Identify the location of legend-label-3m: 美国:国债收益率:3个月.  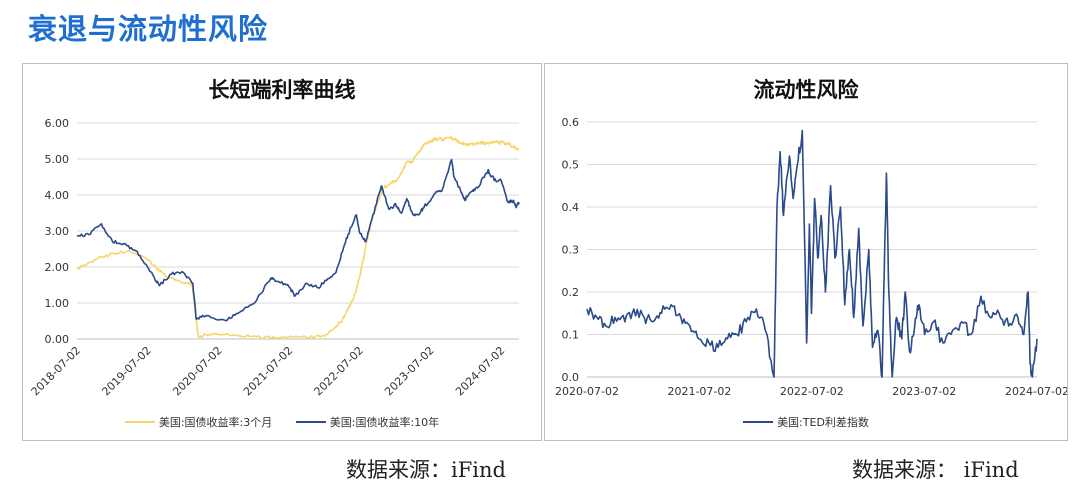
(215, 422).